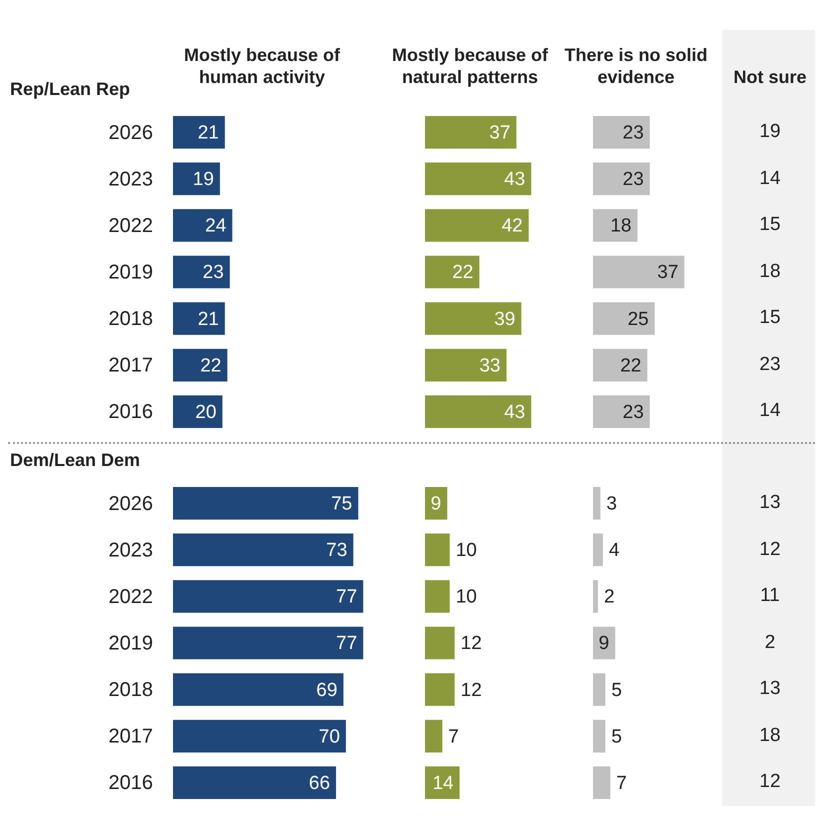 This screenshot has width=823, height=819. What do you see at coordinates (75, 460) in the screenshot?
I see `y-axis-title: Dem/Lean Dem` at bounding box center [75, 460].